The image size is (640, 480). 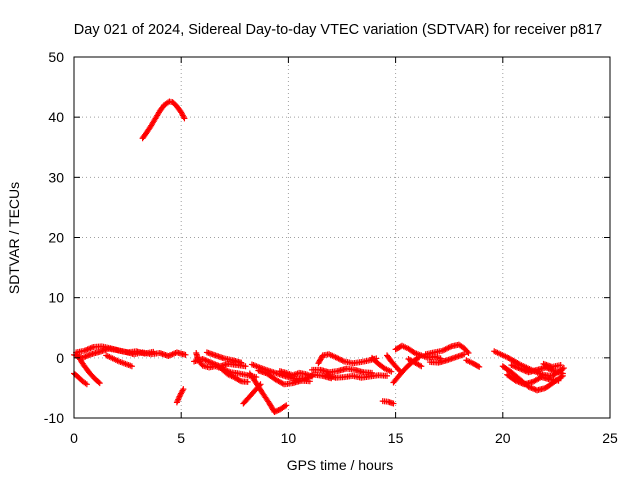 I want to click on y-tick-label: 0, so click(x=60, y=358).